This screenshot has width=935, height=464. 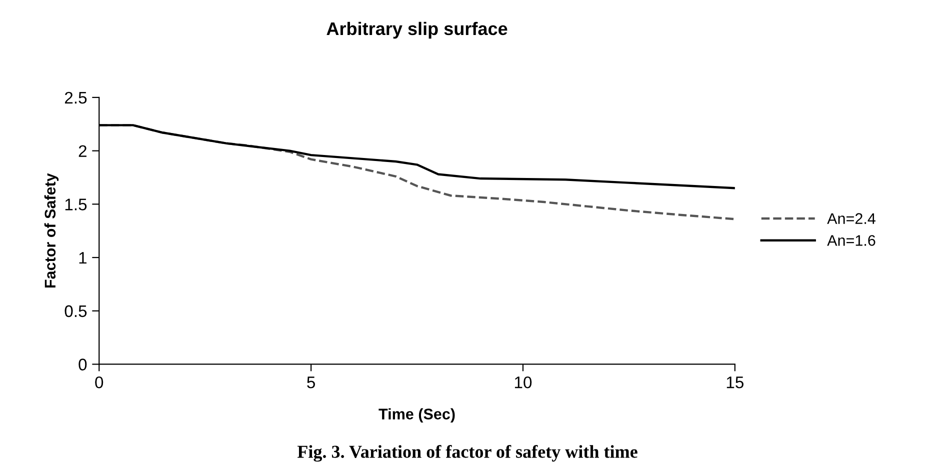 I want to click on y-tick-label: 2.5, so click(x=75, y=98).